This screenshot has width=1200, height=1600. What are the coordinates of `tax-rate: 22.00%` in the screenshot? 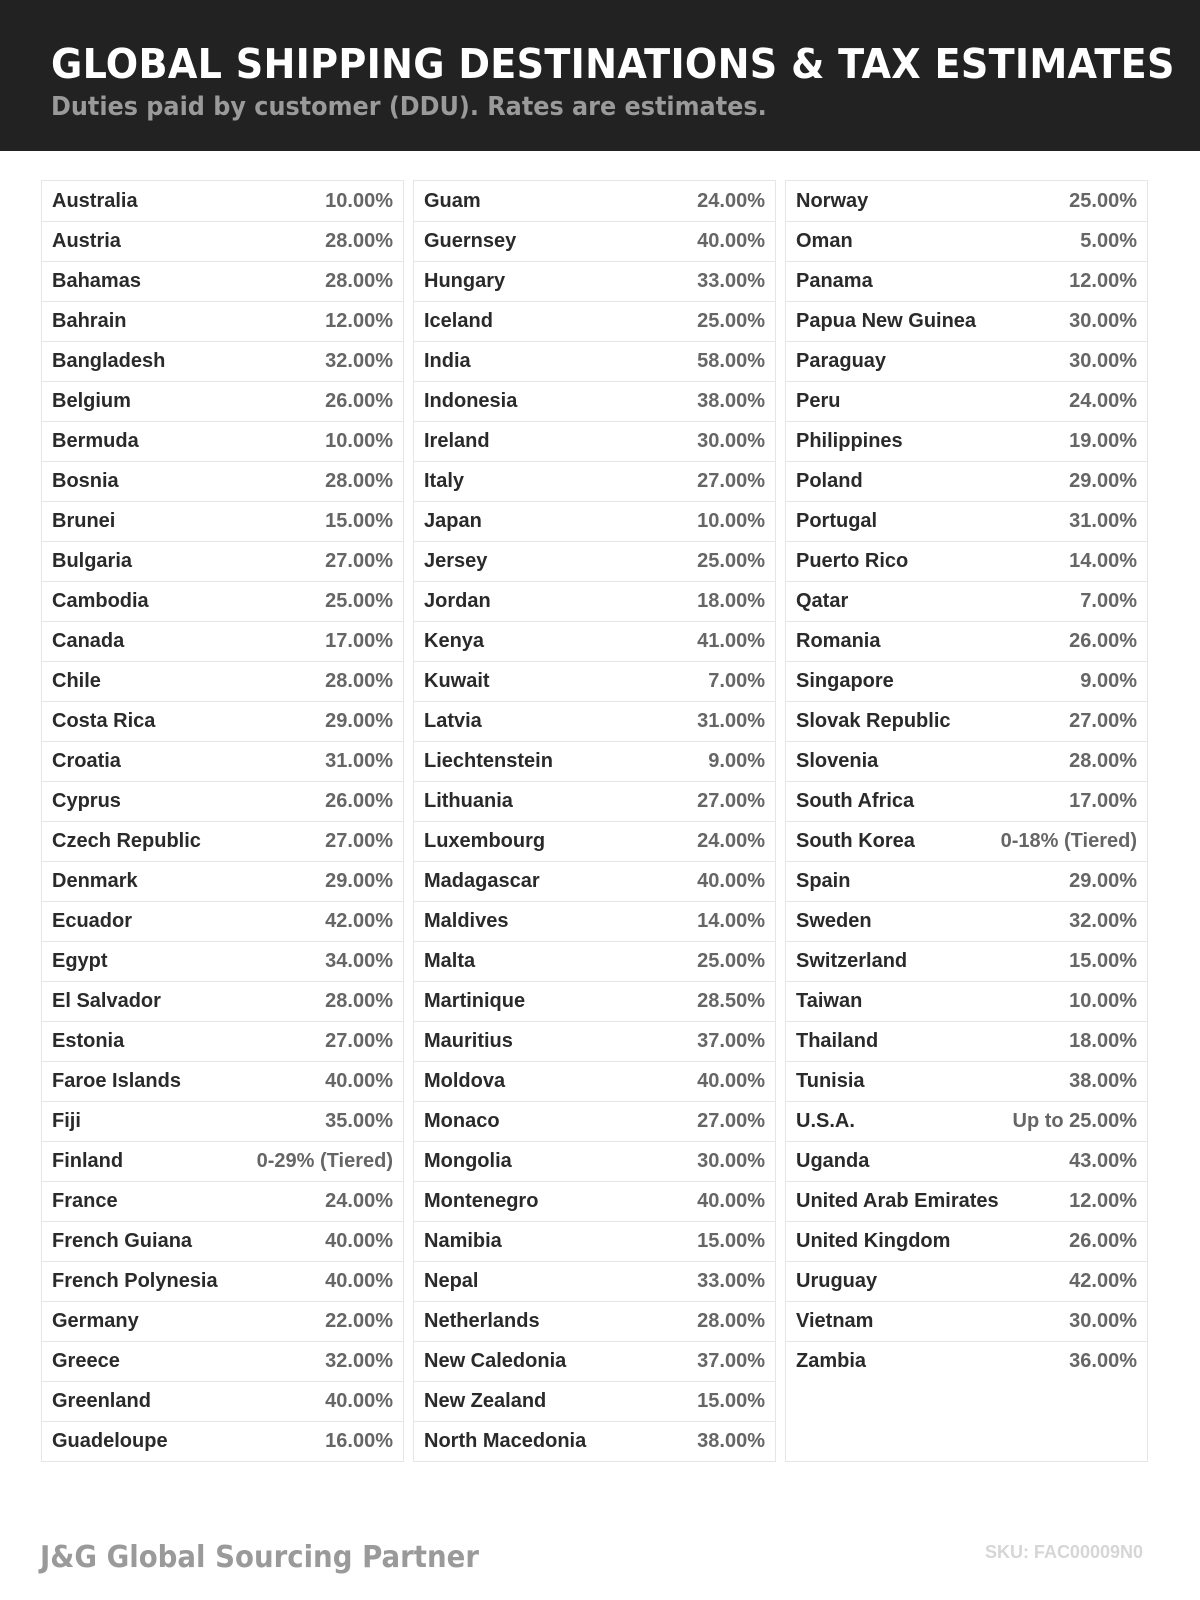 It's located at (359, 1321).